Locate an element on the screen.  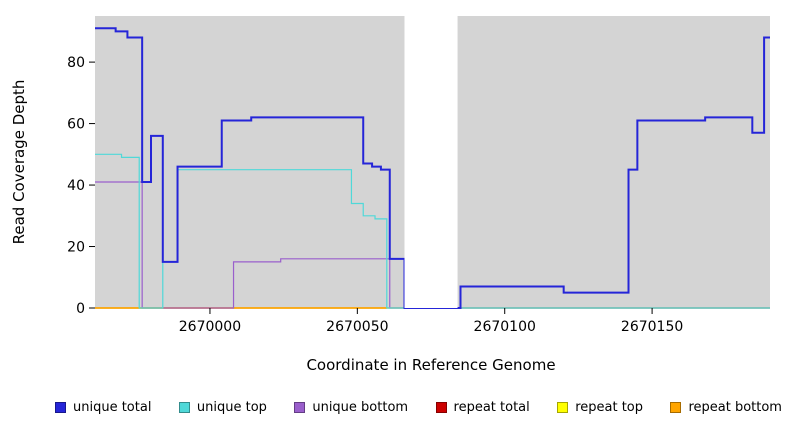
y-tick-label: 80 is located at coordinates (76, 63).